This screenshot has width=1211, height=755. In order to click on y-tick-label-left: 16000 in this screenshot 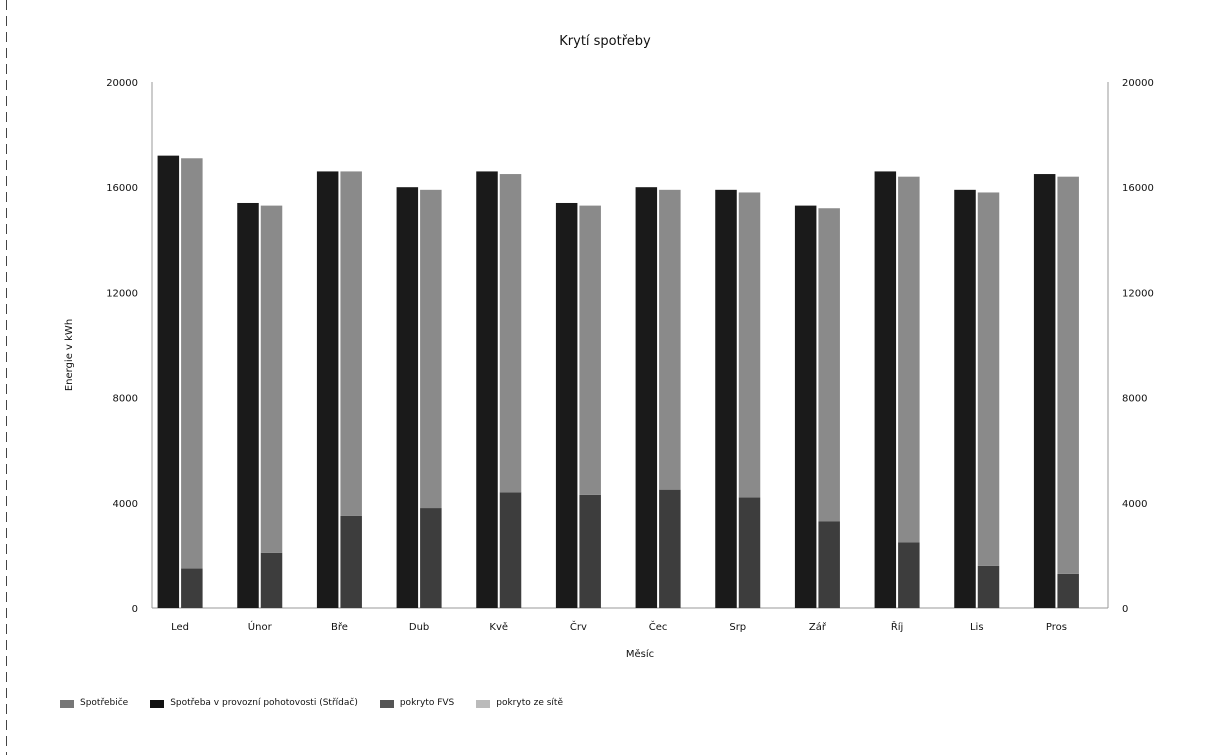, I will do `click(122, 188)`.